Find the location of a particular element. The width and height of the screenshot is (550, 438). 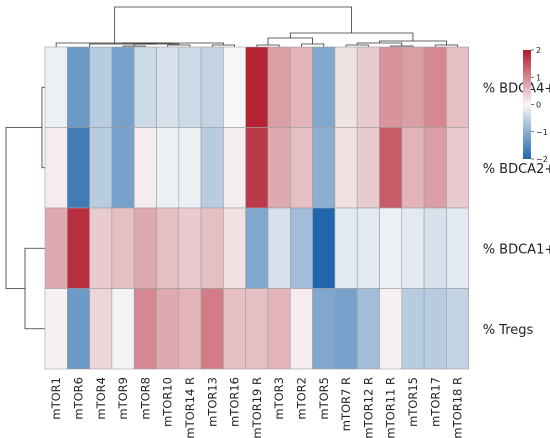

column-label: mTOR18 R is located at coordinates (458, 407).